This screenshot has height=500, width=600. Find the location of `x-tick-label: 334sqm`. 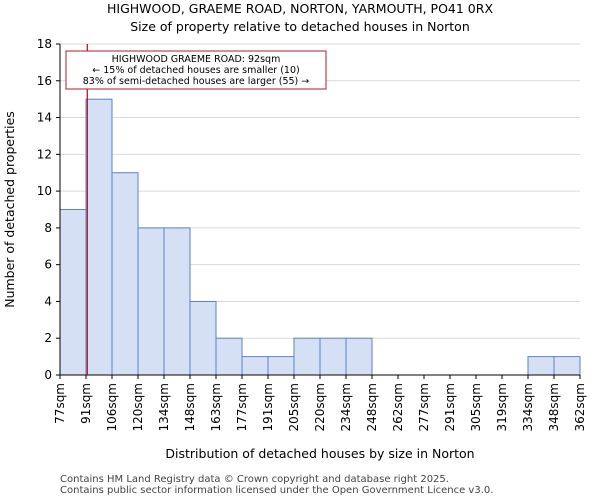

x-tick-label: 334sqm is located at coordinates (528, 407).